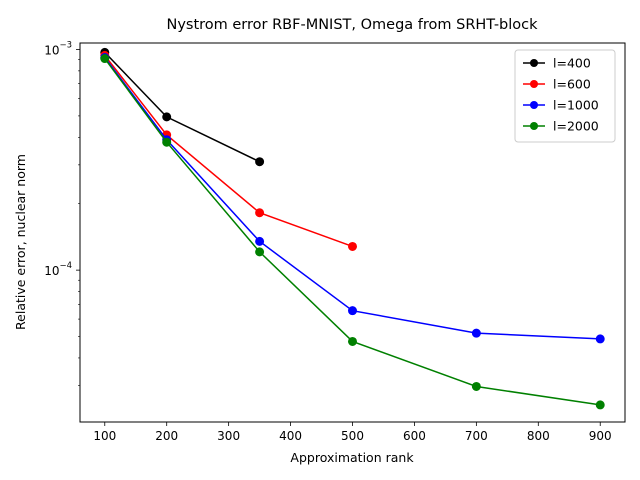 The height and width of the screenshot is (480, 640). I want to click on x-tick-label: 100, so click(104, 436).